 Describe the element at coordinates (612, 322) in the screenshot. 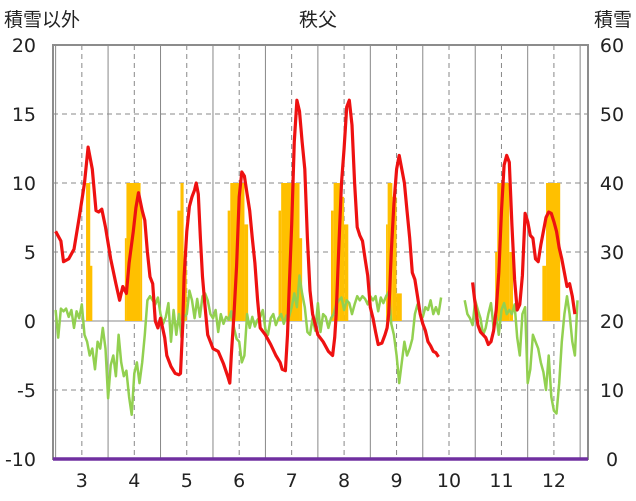

I see `right-tick-label: 20` at that location.